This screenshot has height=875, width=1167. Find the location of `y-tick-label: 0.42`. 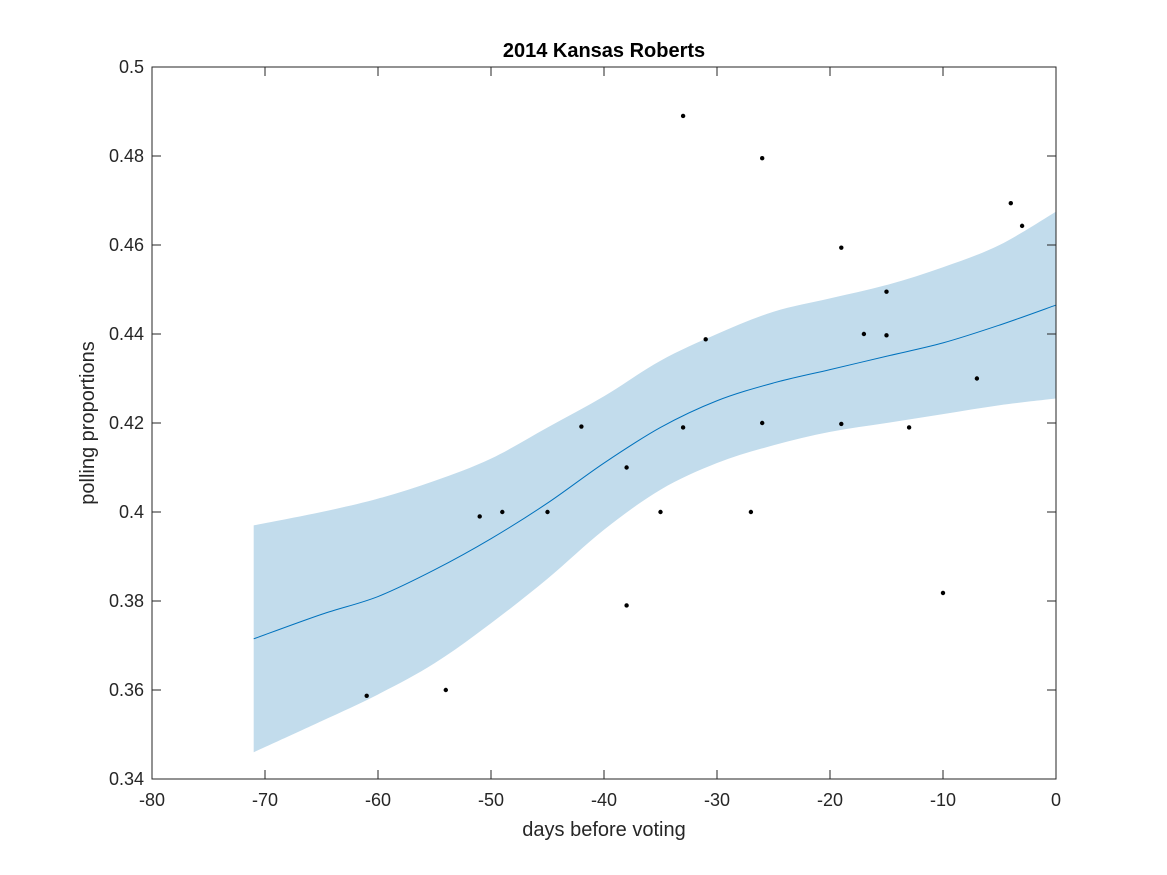

y-tick-label: 0.42 is located at coordinates (126, 423).